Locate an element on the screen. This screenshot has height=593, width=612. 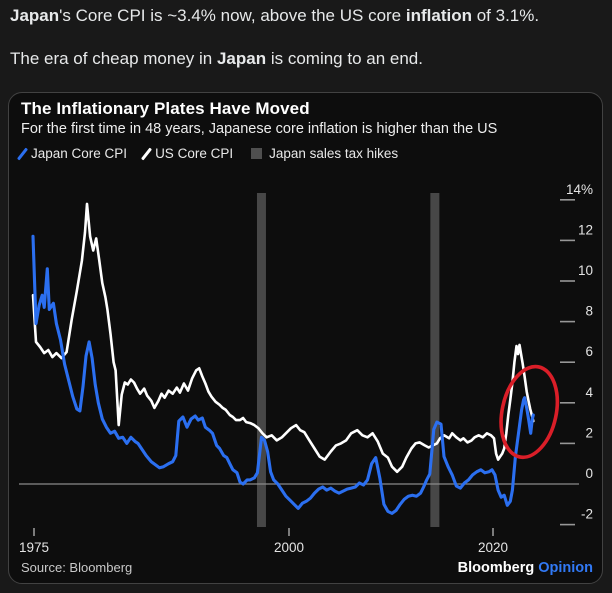
y-tick-label: 10 is located at coordinates (585, 270).